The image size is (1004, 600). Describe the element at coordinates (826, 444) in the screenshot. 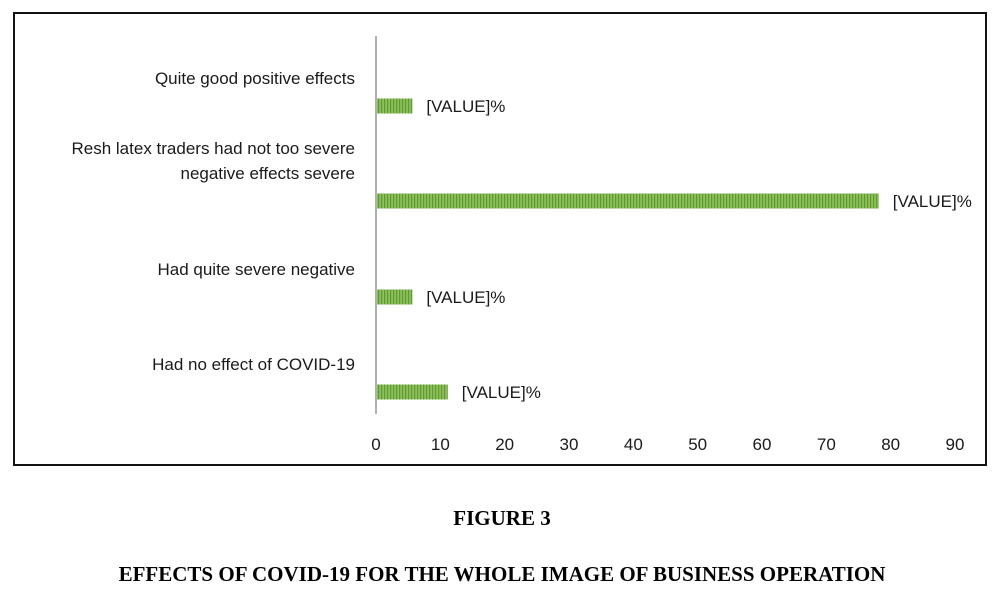

I see `x-tick-label: 70` at that location.